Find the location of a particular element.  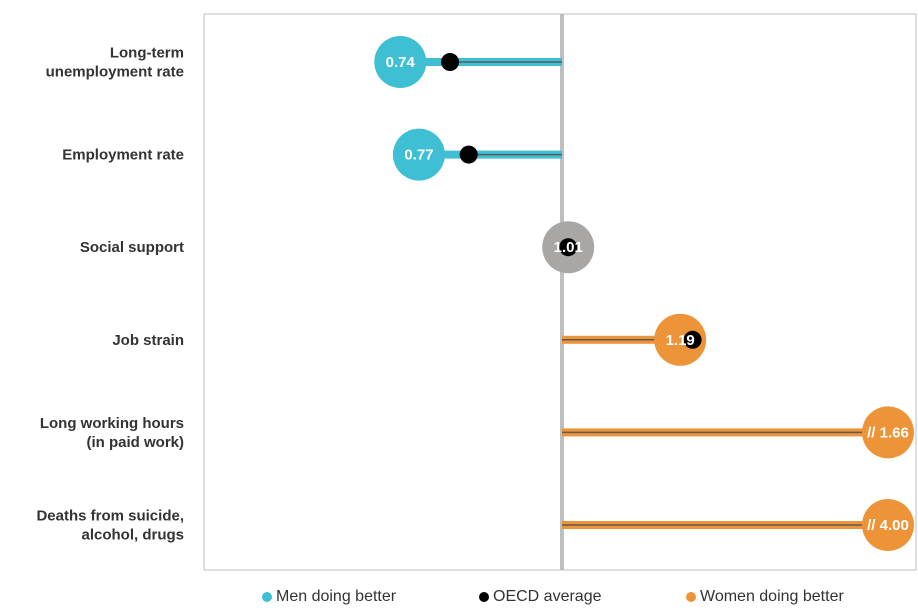

value-label: // 1.66 is located at coordinates (888, 432).